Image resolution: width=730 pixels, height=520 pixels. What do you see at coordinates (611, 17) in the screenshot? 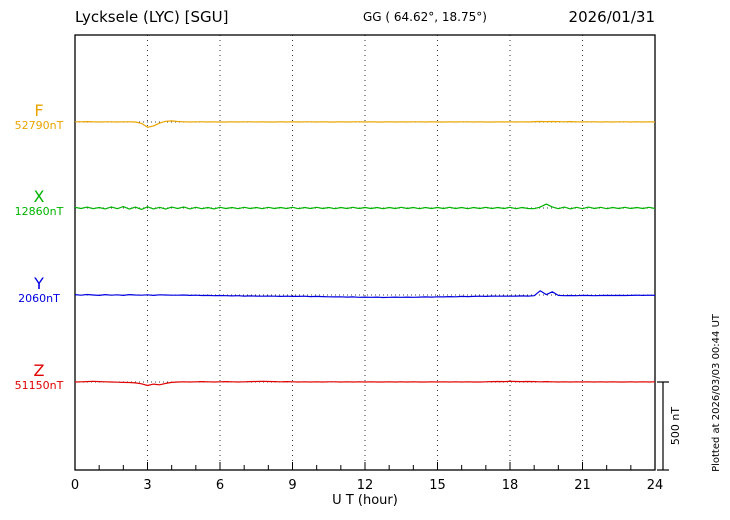
I see `observation-date: 2026/01/31` at bounding box center [611, 17].